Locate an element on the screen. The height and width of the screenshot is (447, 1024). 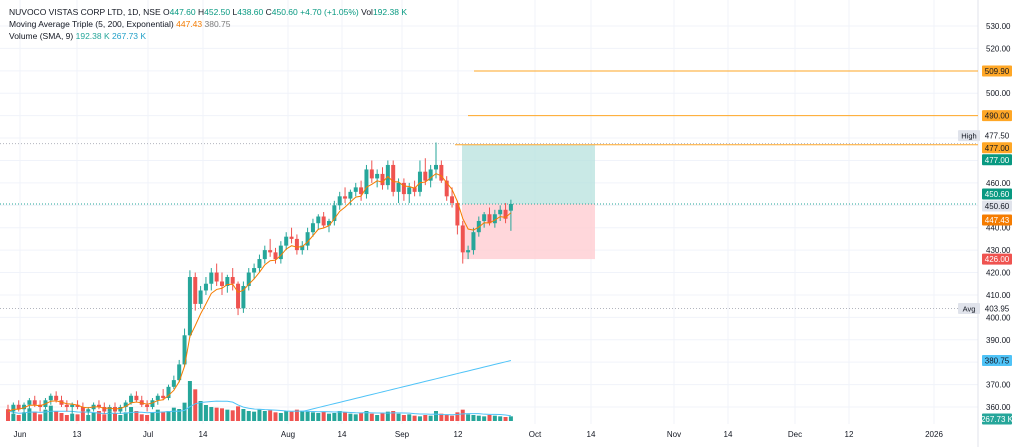
time-tick-label: Jul is located at coordinates (148, 434).